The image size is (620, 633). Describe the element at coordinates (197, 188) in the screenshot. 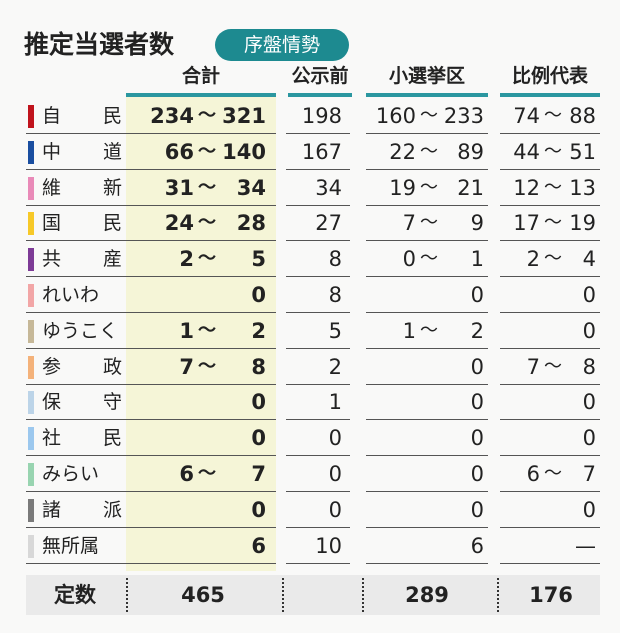

I see `cell-total: 31 ～ 34` at that location.